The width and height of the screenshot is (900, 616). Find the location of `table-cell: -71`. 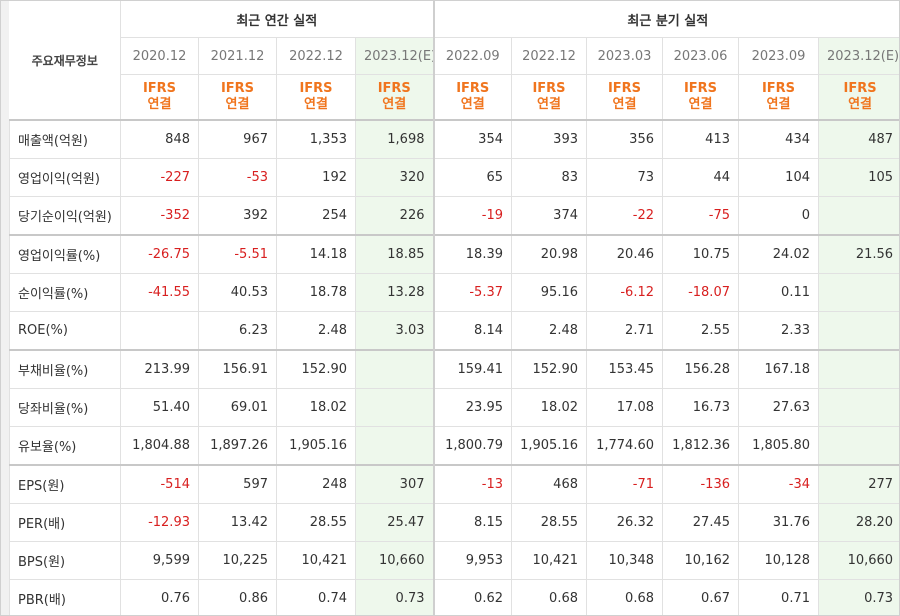

table-cell: -71 is located at coordinates (624, 484).